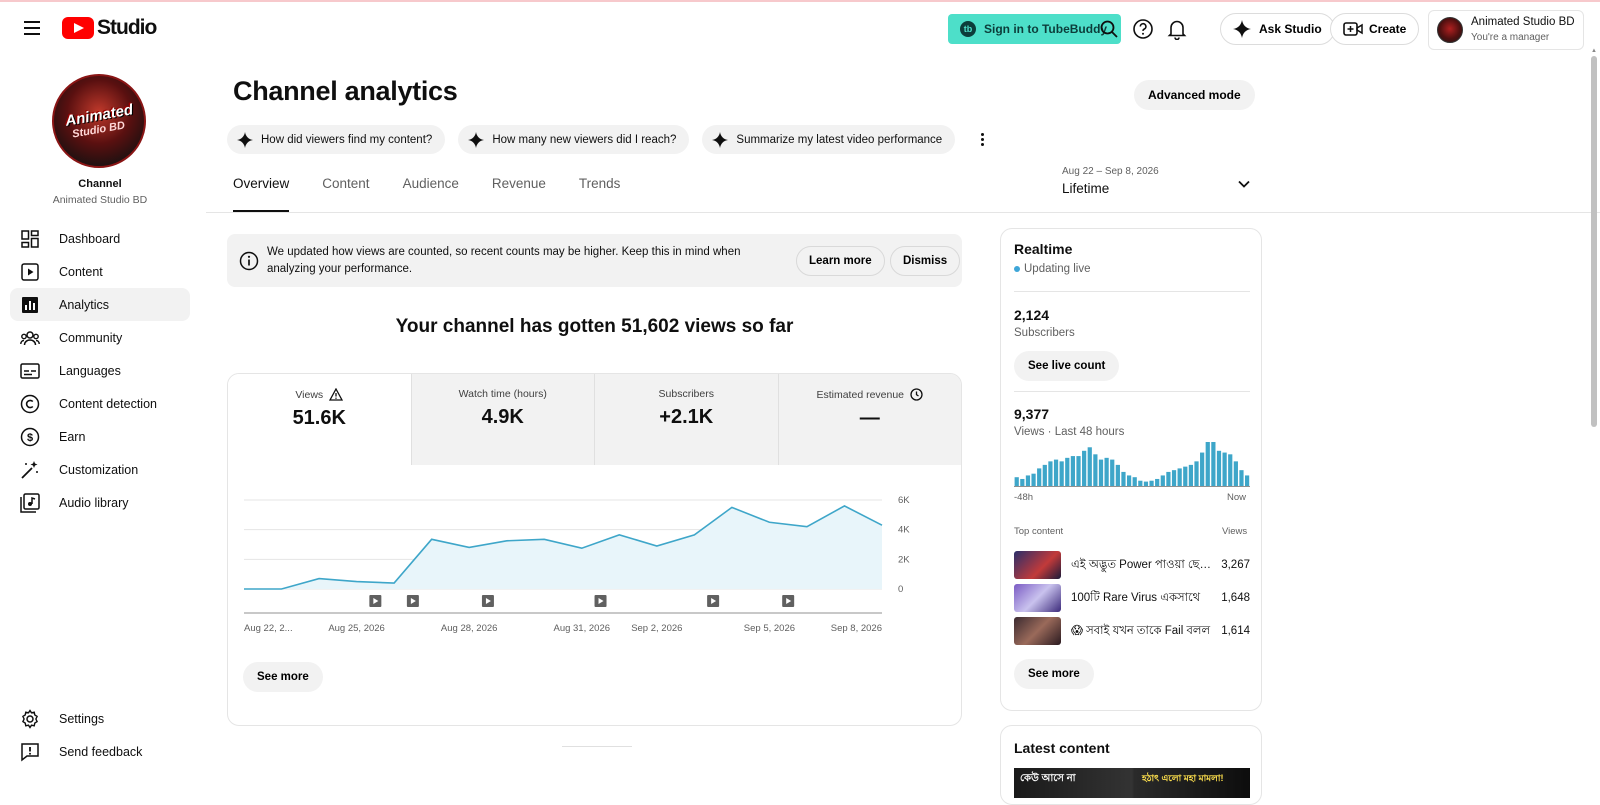 This screenshot has width=1600, height=805. Describe the element at coordinates (319, 419) in the screenshot. I see `metric-views: Views 51.6K` at that location.